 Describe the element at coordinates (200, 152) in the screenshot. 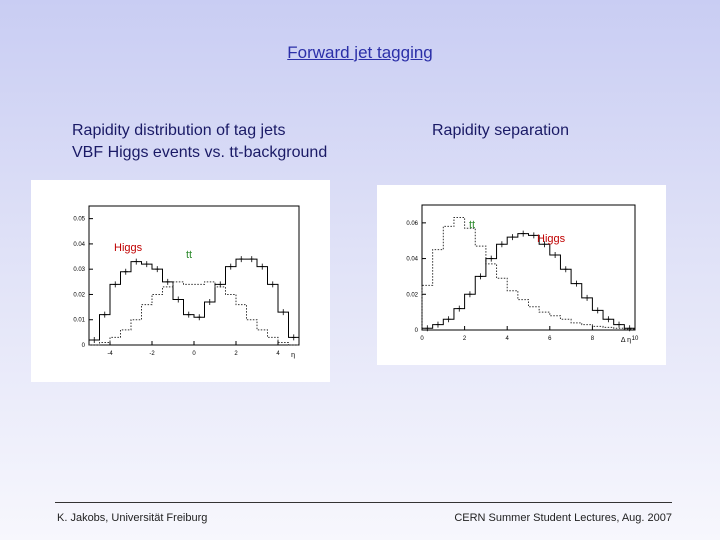

I see `left-caption-line2: VBF Higgs events vs. tt-background` at that location.